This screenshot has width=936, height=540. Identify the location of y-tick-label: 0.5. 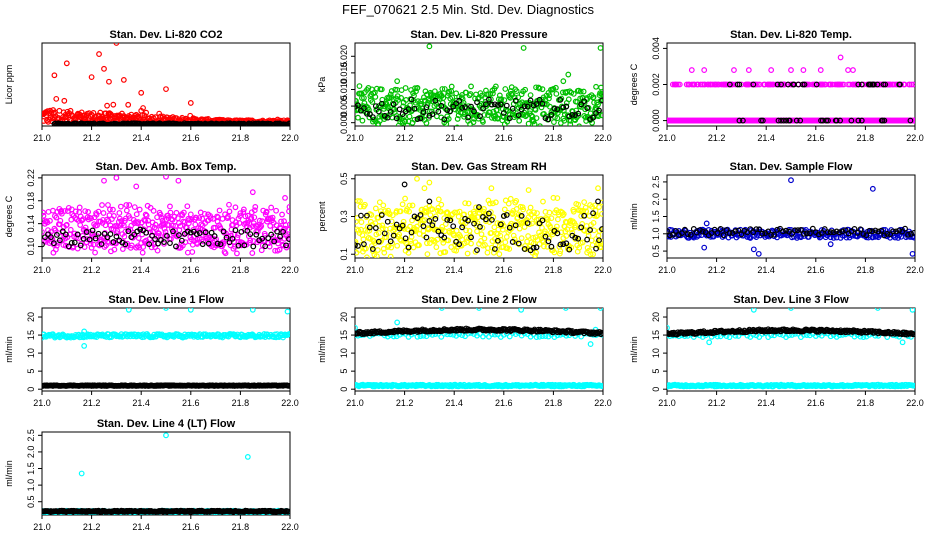
(656, 251).